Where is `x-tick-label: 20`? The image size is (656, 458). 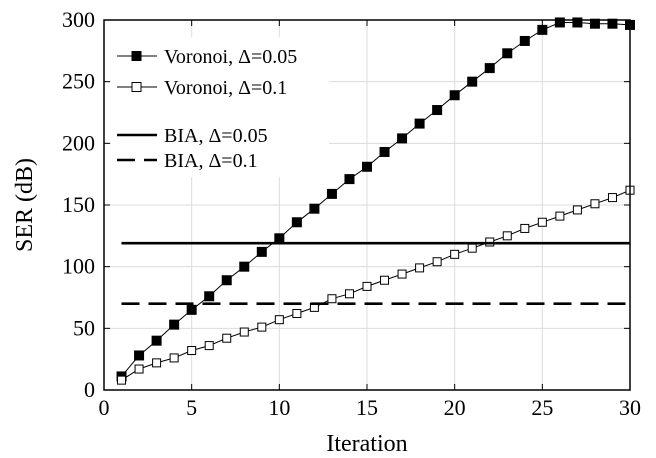
x-tick-label: 20 is located at coordinates (455, 407).